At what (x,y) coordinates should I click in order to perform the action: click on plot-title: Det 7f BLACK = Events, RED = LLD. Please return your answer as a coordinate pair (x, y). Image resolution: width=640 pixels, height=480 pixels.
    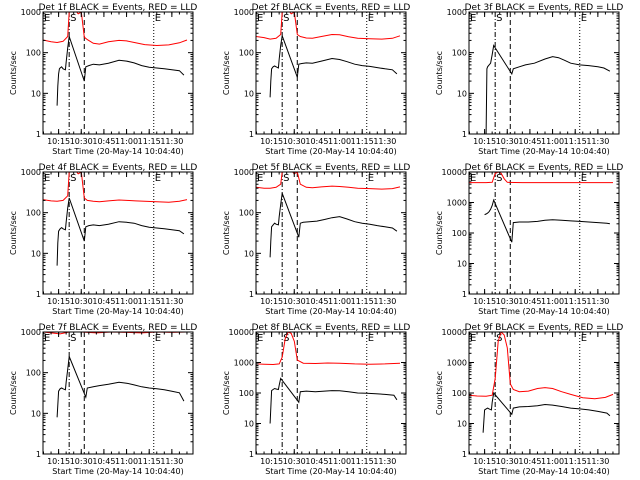
    Looking at the image, I should click on (118, 328).